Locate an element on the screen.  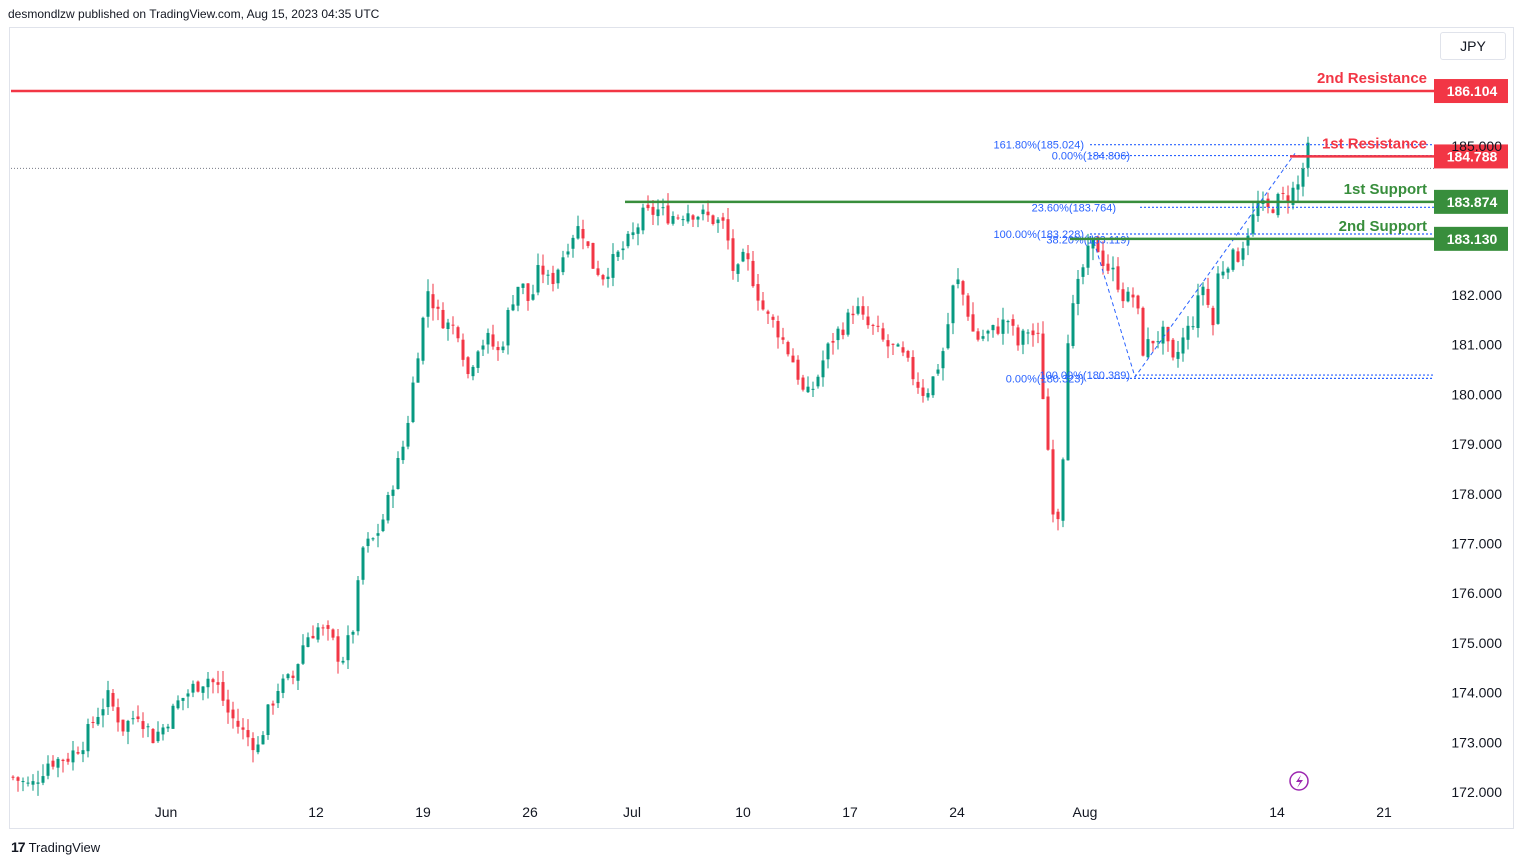
level-price-label: 183.874 is located at coordinates (1472, 202).